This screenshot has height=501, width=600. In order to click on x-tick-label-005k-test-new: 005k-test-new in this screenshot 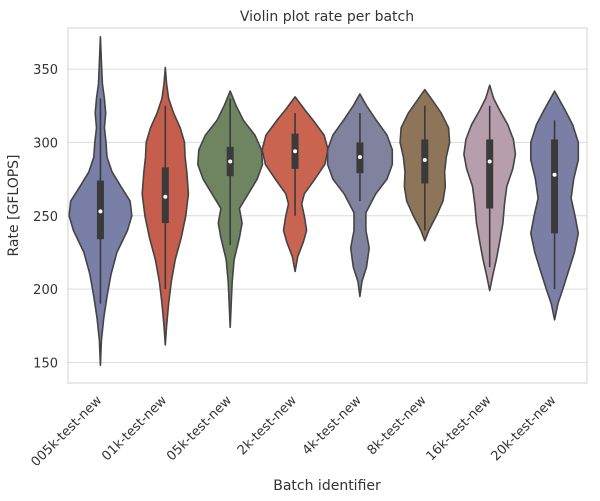, I will do `click(67, 431)`.